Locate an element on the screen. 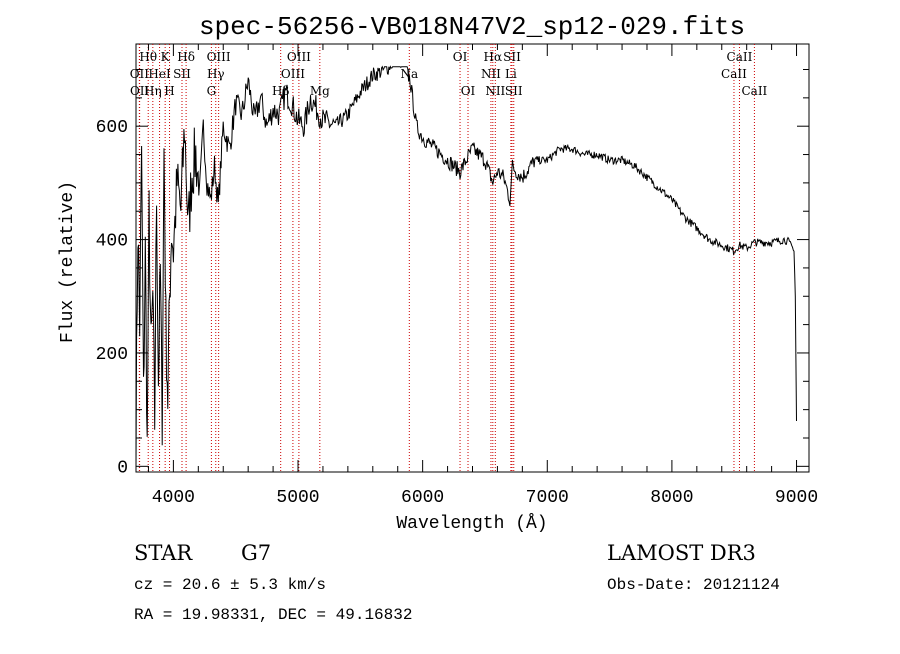 The width and height of the screenshot is (900, 654). x-tick-label: 4000 is located at coordinates (173, 498).